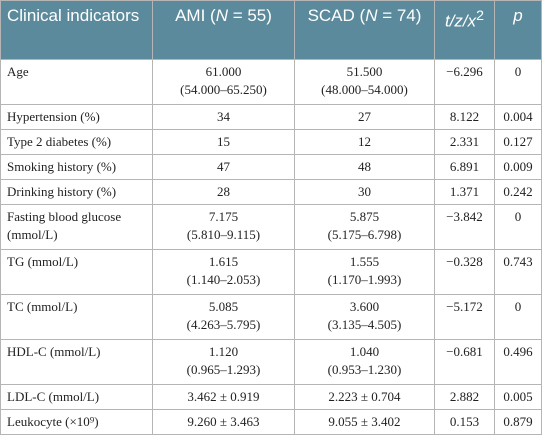 The image size is (542, 442). What do you see at coordinates (62, 191) in the screenshot?
I see `cell-text: Drinking history (%)` at bounding box center [62, 191].